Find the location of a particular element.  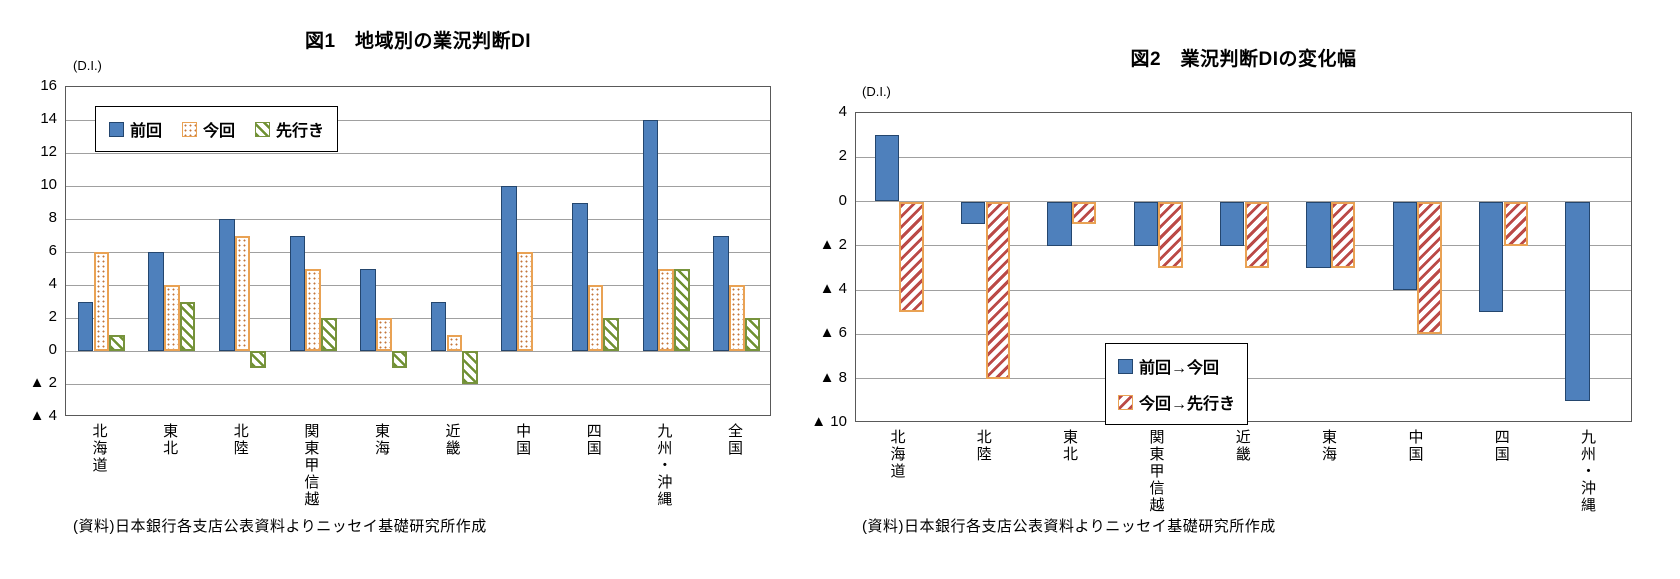

y-axis-tick-label: 8 is located at coordinates (52, 217).